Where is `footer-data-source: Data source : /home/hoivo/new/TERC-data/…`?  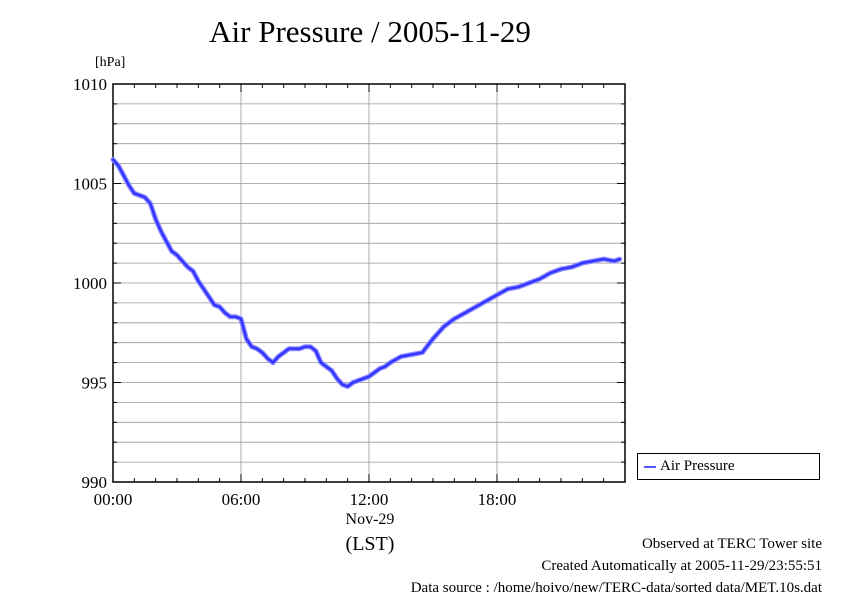
footer-data-source: Data source : /home/hoivo/new/TERC-data/… is located at coordinates (616, 588).